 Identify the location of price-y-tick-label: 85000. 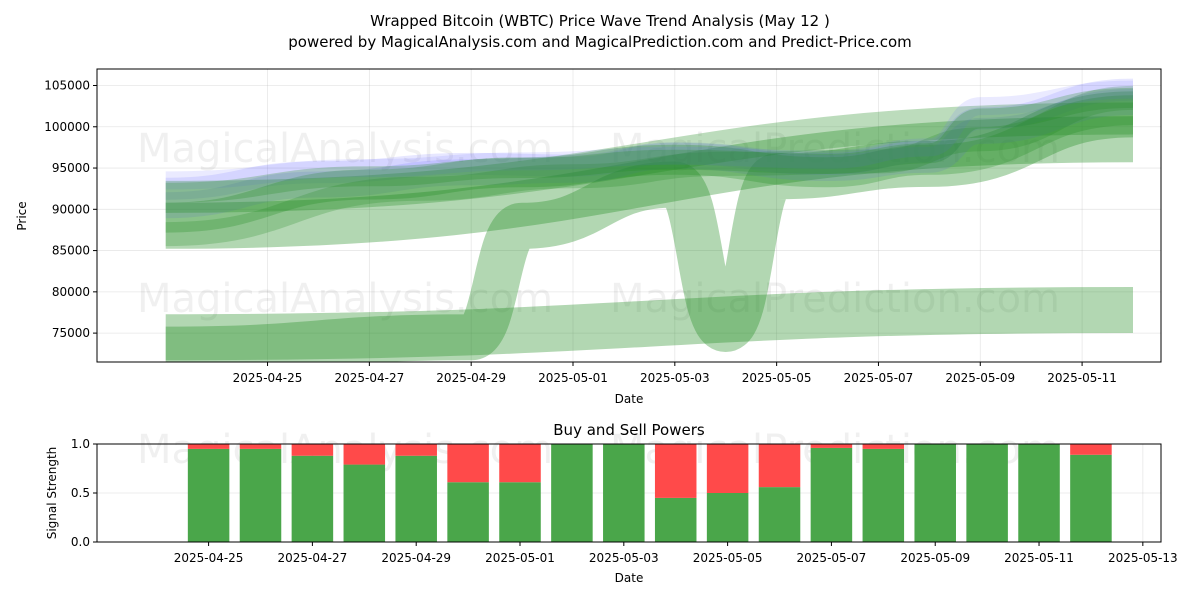
(71, 251).